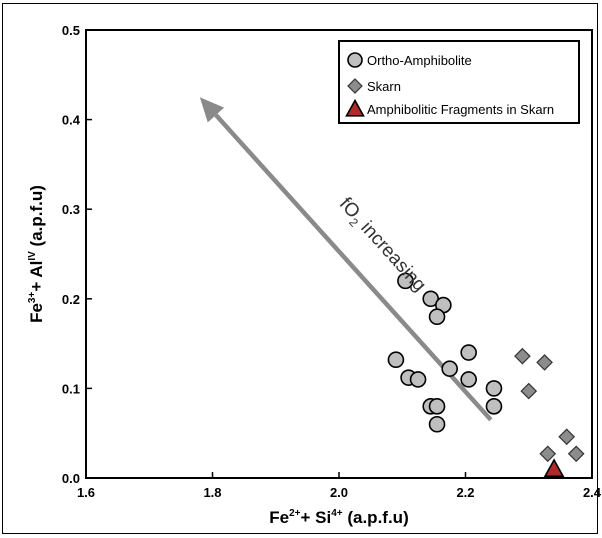 Image resolution: width=602 pixels, height=538 pixels. Describe the element at coordinates (554, 468) in the screenshot. I see `triangle-data-point` at that location.